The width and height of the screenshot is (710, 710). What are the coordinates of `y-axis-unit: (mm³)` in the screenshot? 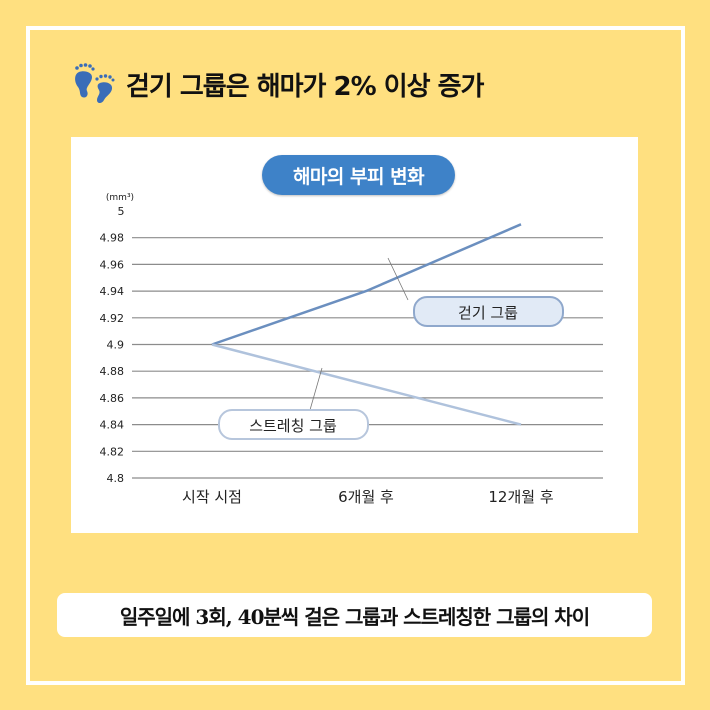 It's located at (120, 198).